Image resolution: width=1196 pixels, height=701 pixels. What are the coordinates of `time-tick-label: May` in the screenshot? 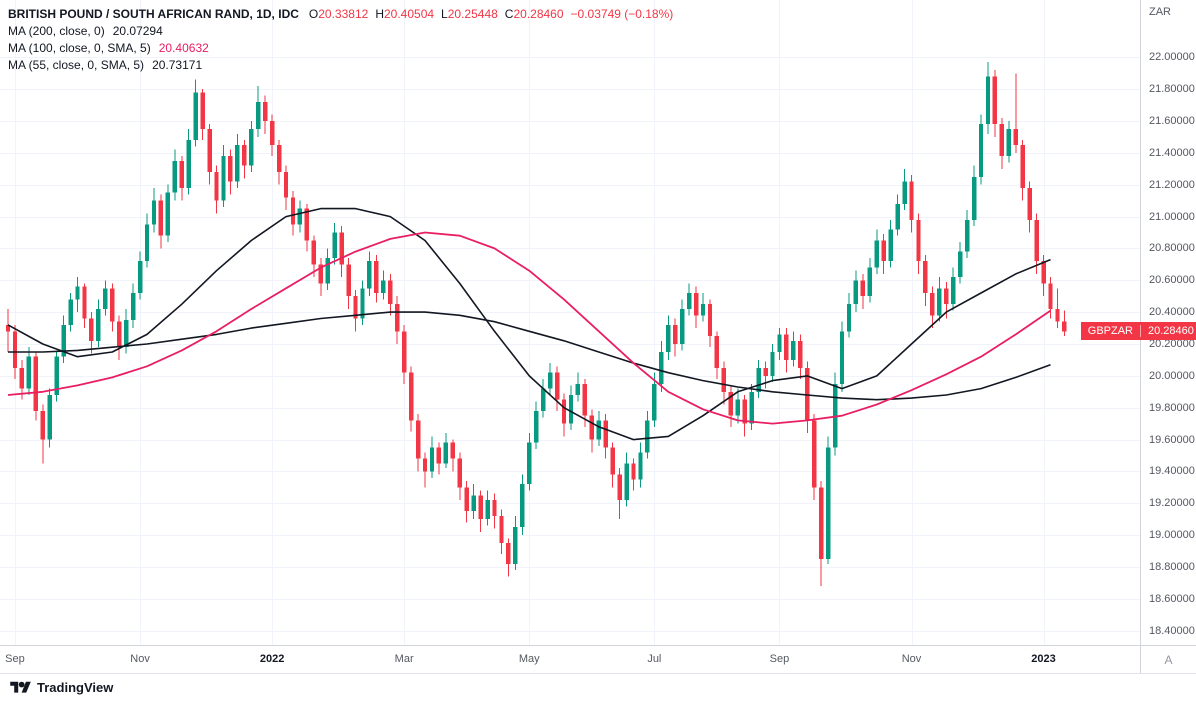 It's located at (529, 659).